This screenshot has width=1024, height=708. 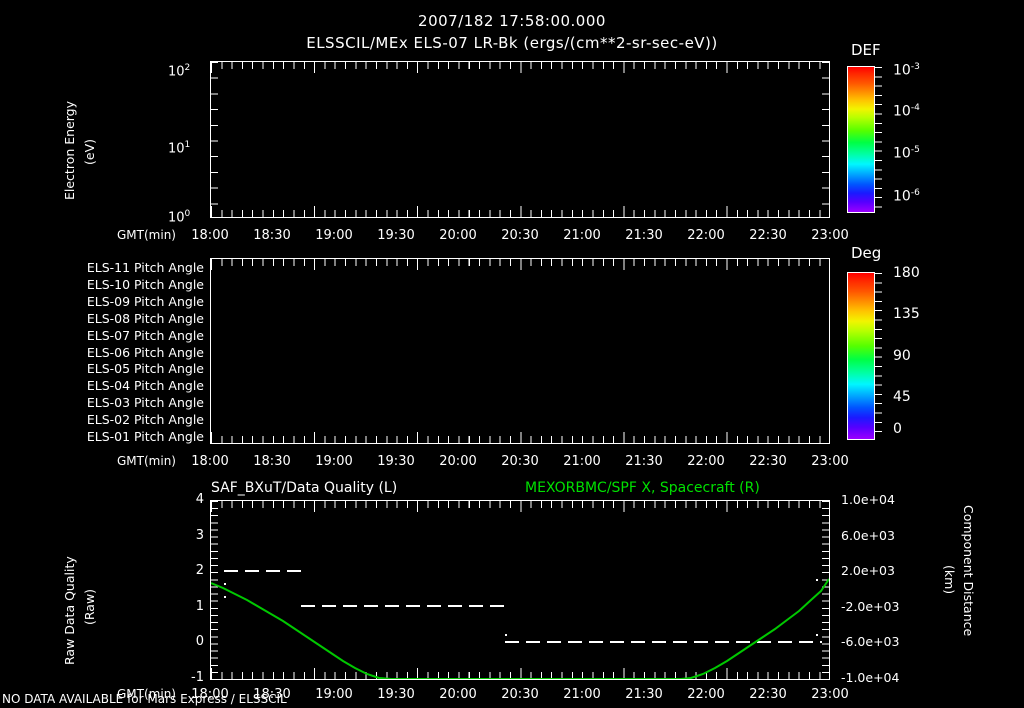 What do you see at coordinates (89, 152) in the screenshot?
I see `energy-ylabel-line2: (eV)` at bounding box center [89, 152].